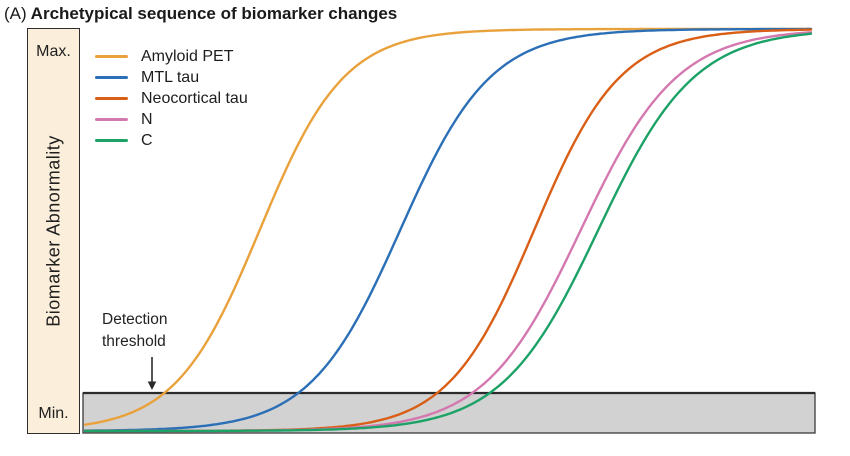 The image size is (850, 456). What do you see at coordinates (134, 331) in the screenshot?
I see `detection-threshold-annotation: Detection threshold` at bounding box center [134, 331].